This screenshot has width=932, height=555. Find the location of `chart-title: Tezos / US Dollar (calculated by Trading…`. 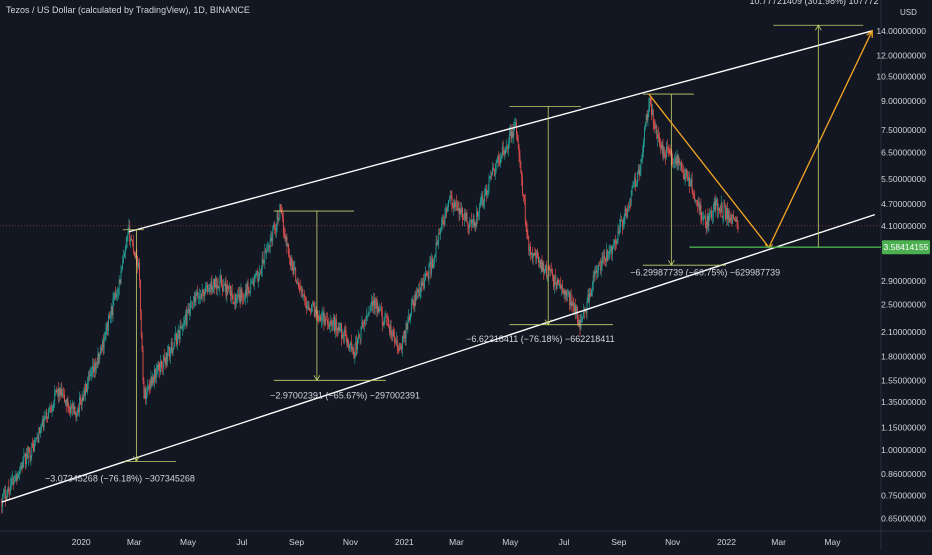

chart-title: Tezos / US Dollar (calculated by Trading… is located at coordinates (128, 10).